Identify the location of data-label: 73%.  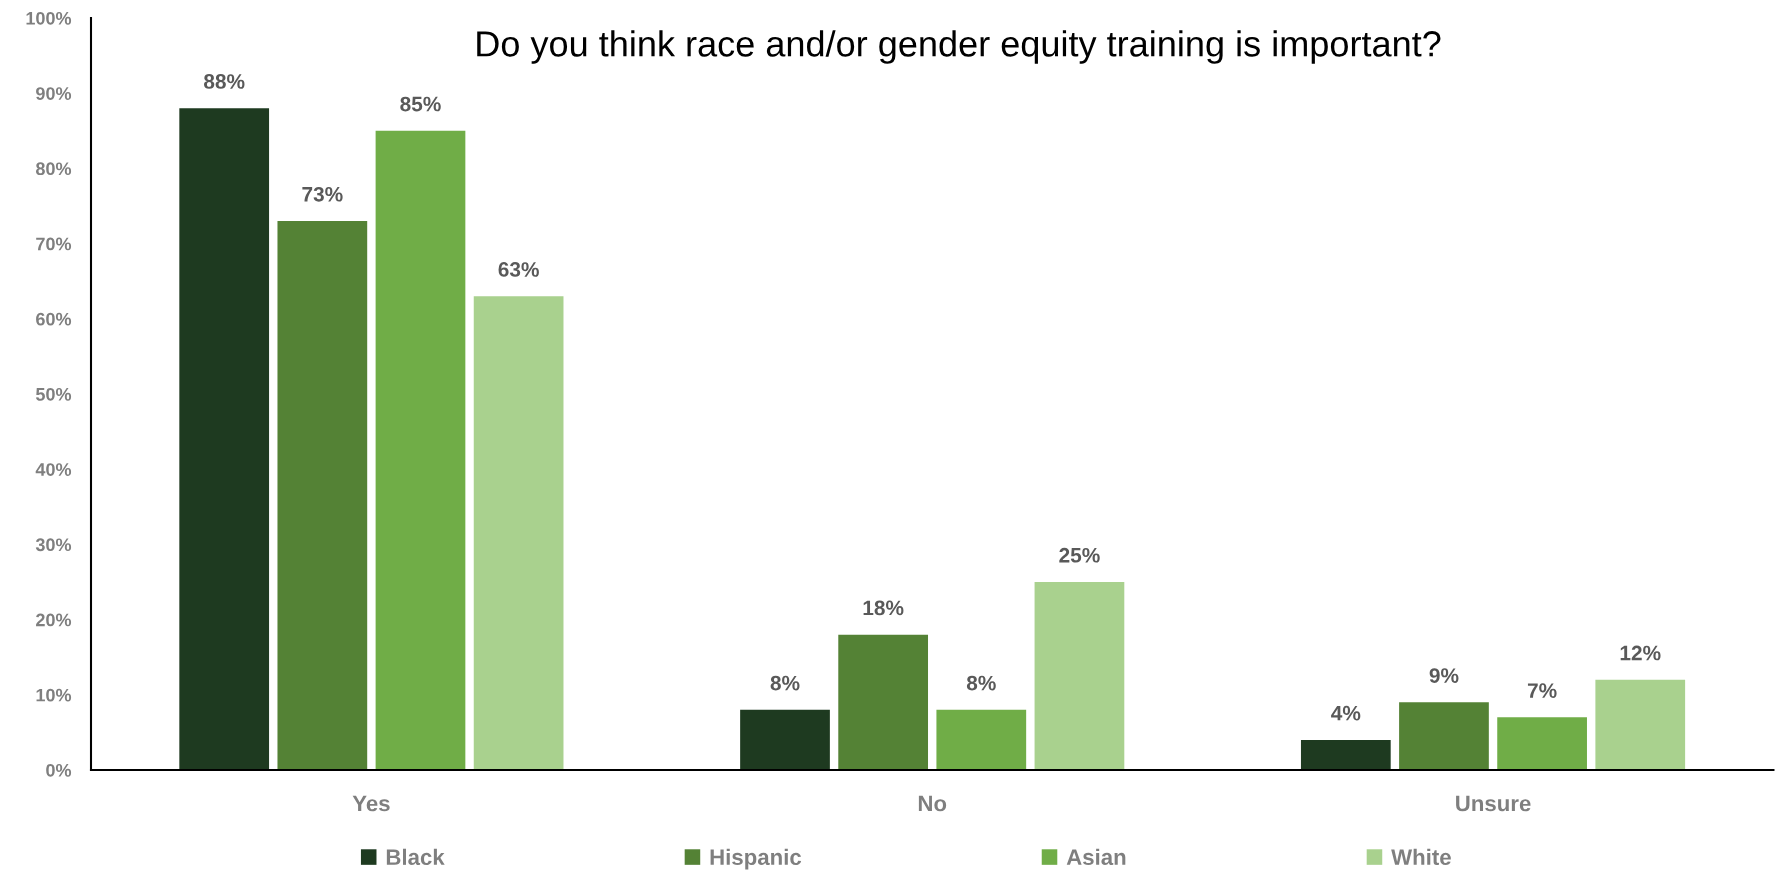
(322, 194).